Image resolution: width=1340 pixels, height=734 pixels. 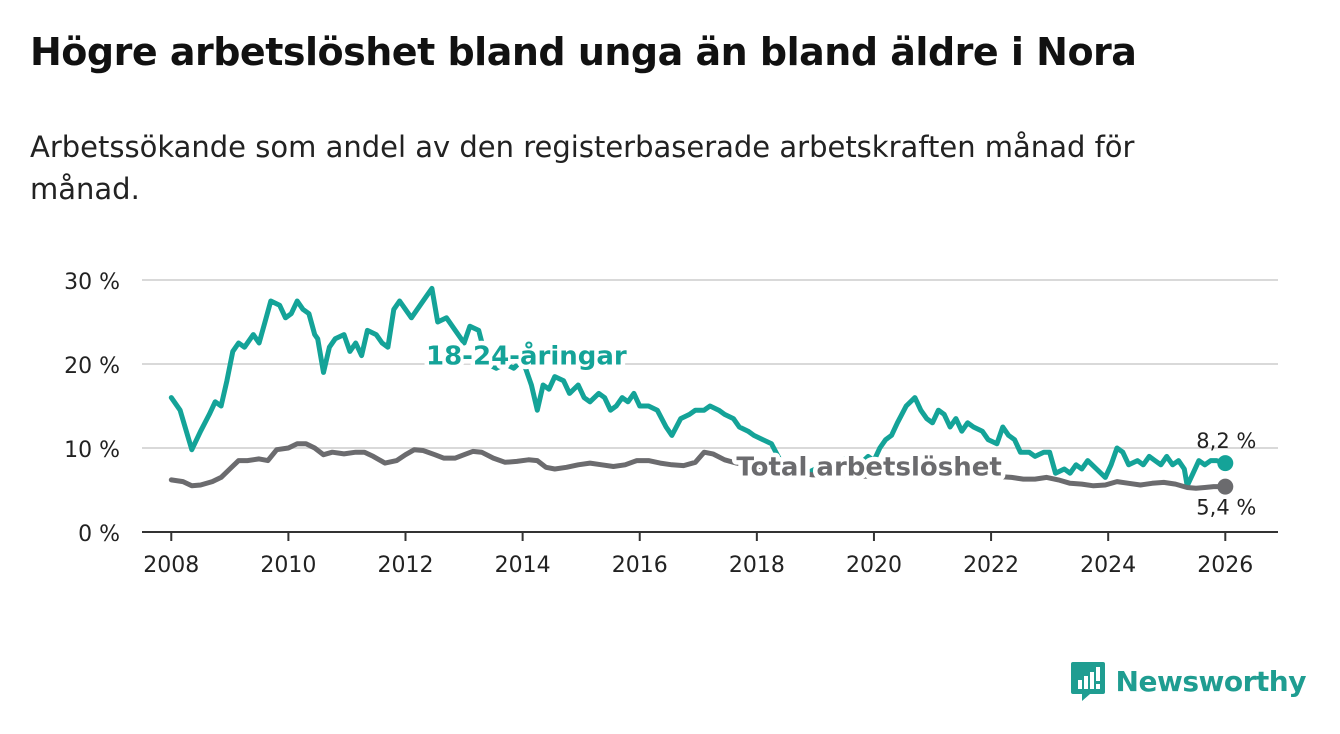 What do you see at coordinates (171, 565) in the screenshot?
I see `x-tick-label: 2008` at bounding box center [171, 565].